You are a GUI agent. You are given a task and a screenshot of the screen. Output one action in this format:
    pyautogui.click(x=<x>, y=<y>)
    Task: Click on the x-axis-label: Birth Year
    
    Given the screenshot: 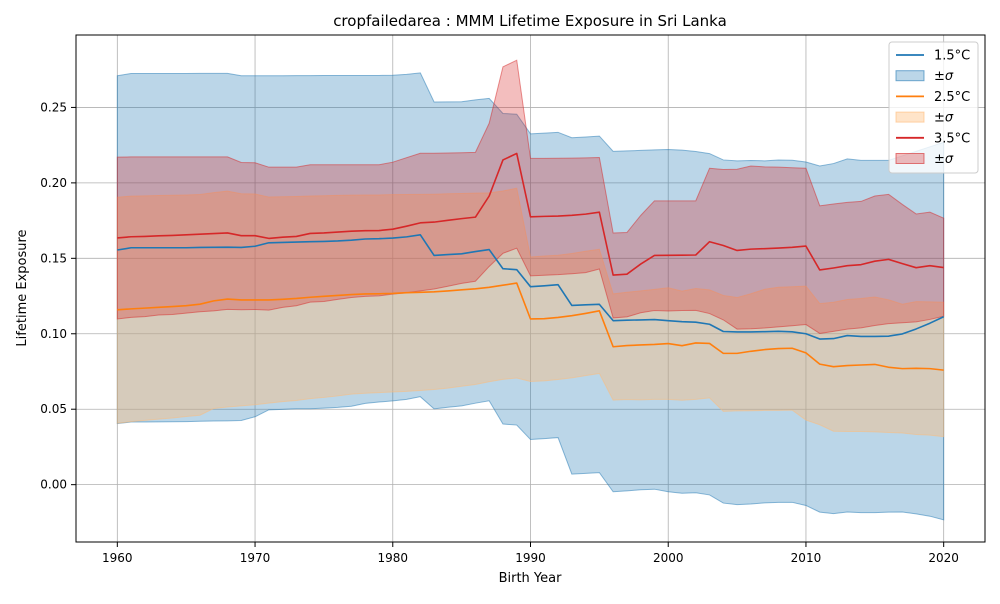 What is the action you would take?
    pyautogui.click(x=531, y=578)
    